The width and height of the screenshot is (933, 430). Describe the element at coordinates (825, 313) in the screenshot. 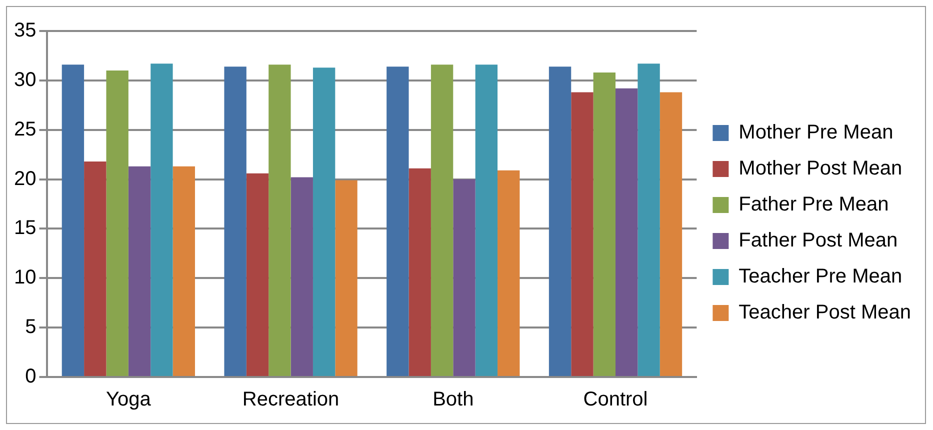

I see `legend-label: Teacher Post Mean` at that location.